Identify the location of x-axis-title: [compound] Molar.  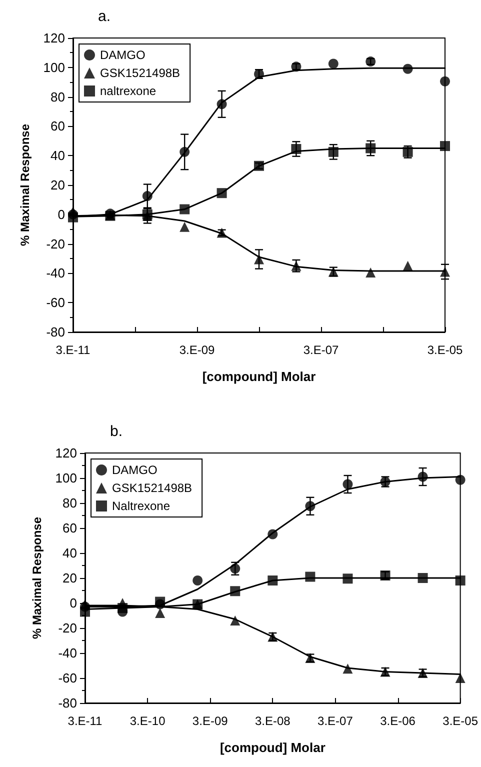
(259, 376).